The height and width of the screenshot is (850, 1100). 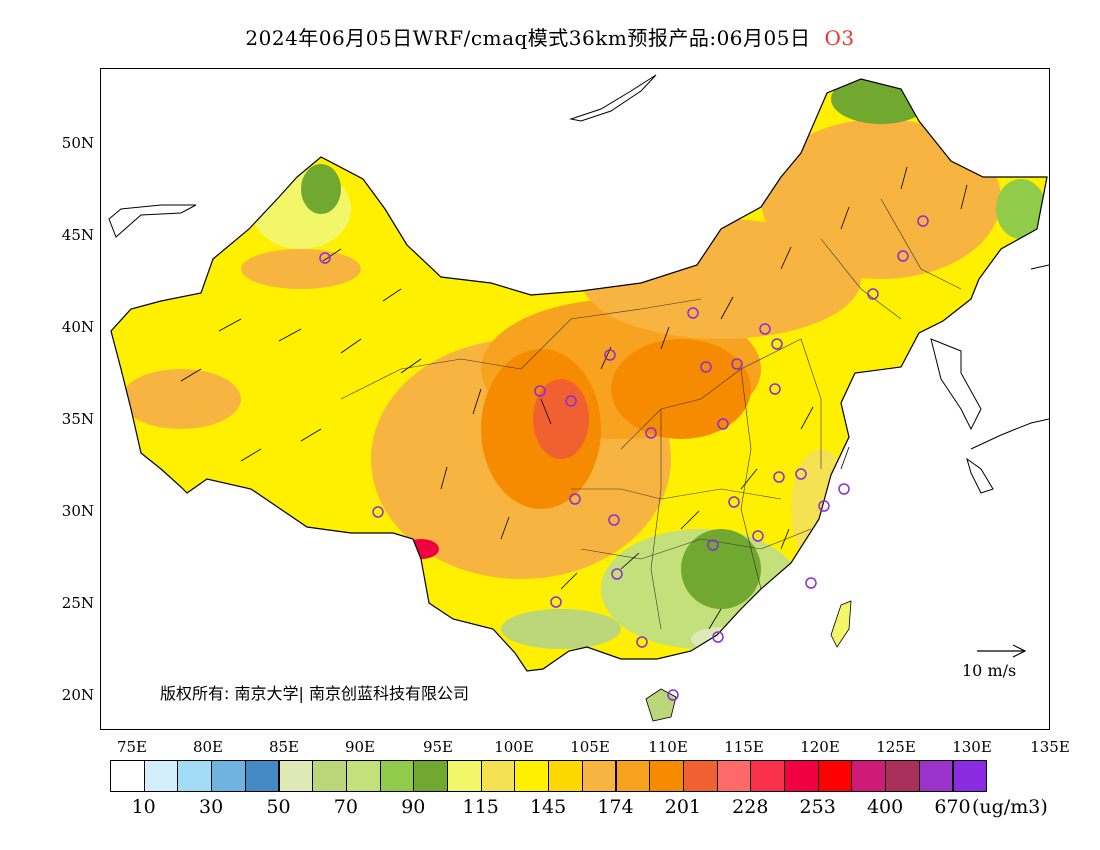 What do you see at coordinates (683, 807) in the screenshot?
I see `legend-label: 201` at bounding box center [683, 807].